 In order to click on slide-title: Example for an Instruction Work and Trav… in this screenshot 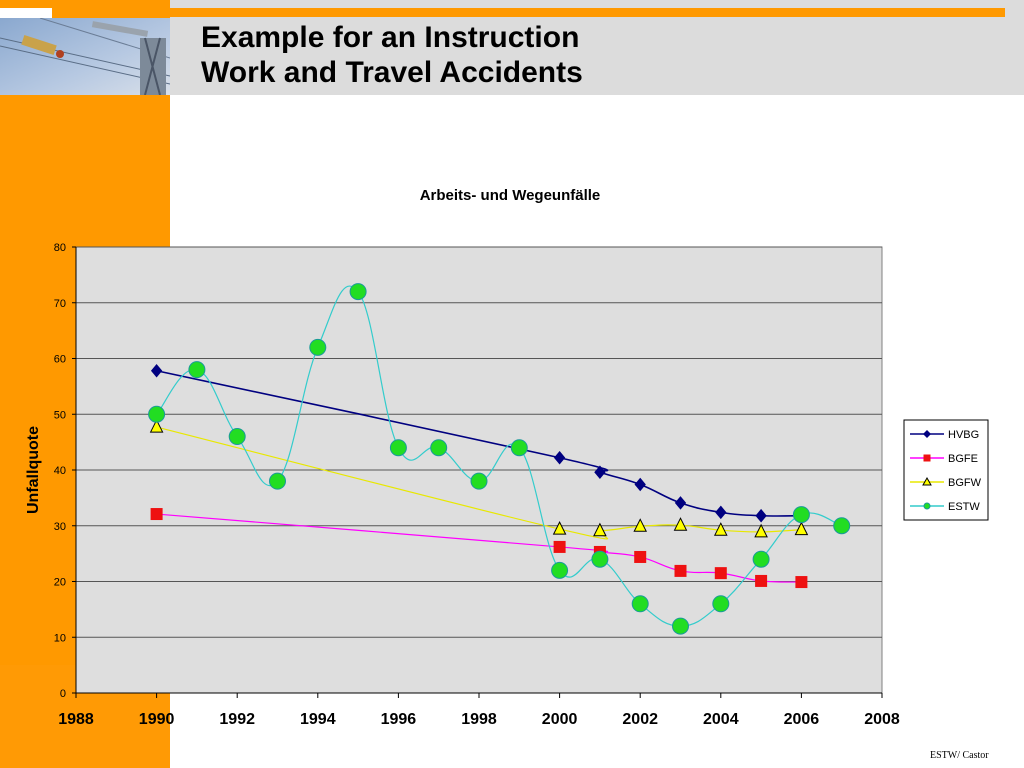, I will do `click(481, 55)`.